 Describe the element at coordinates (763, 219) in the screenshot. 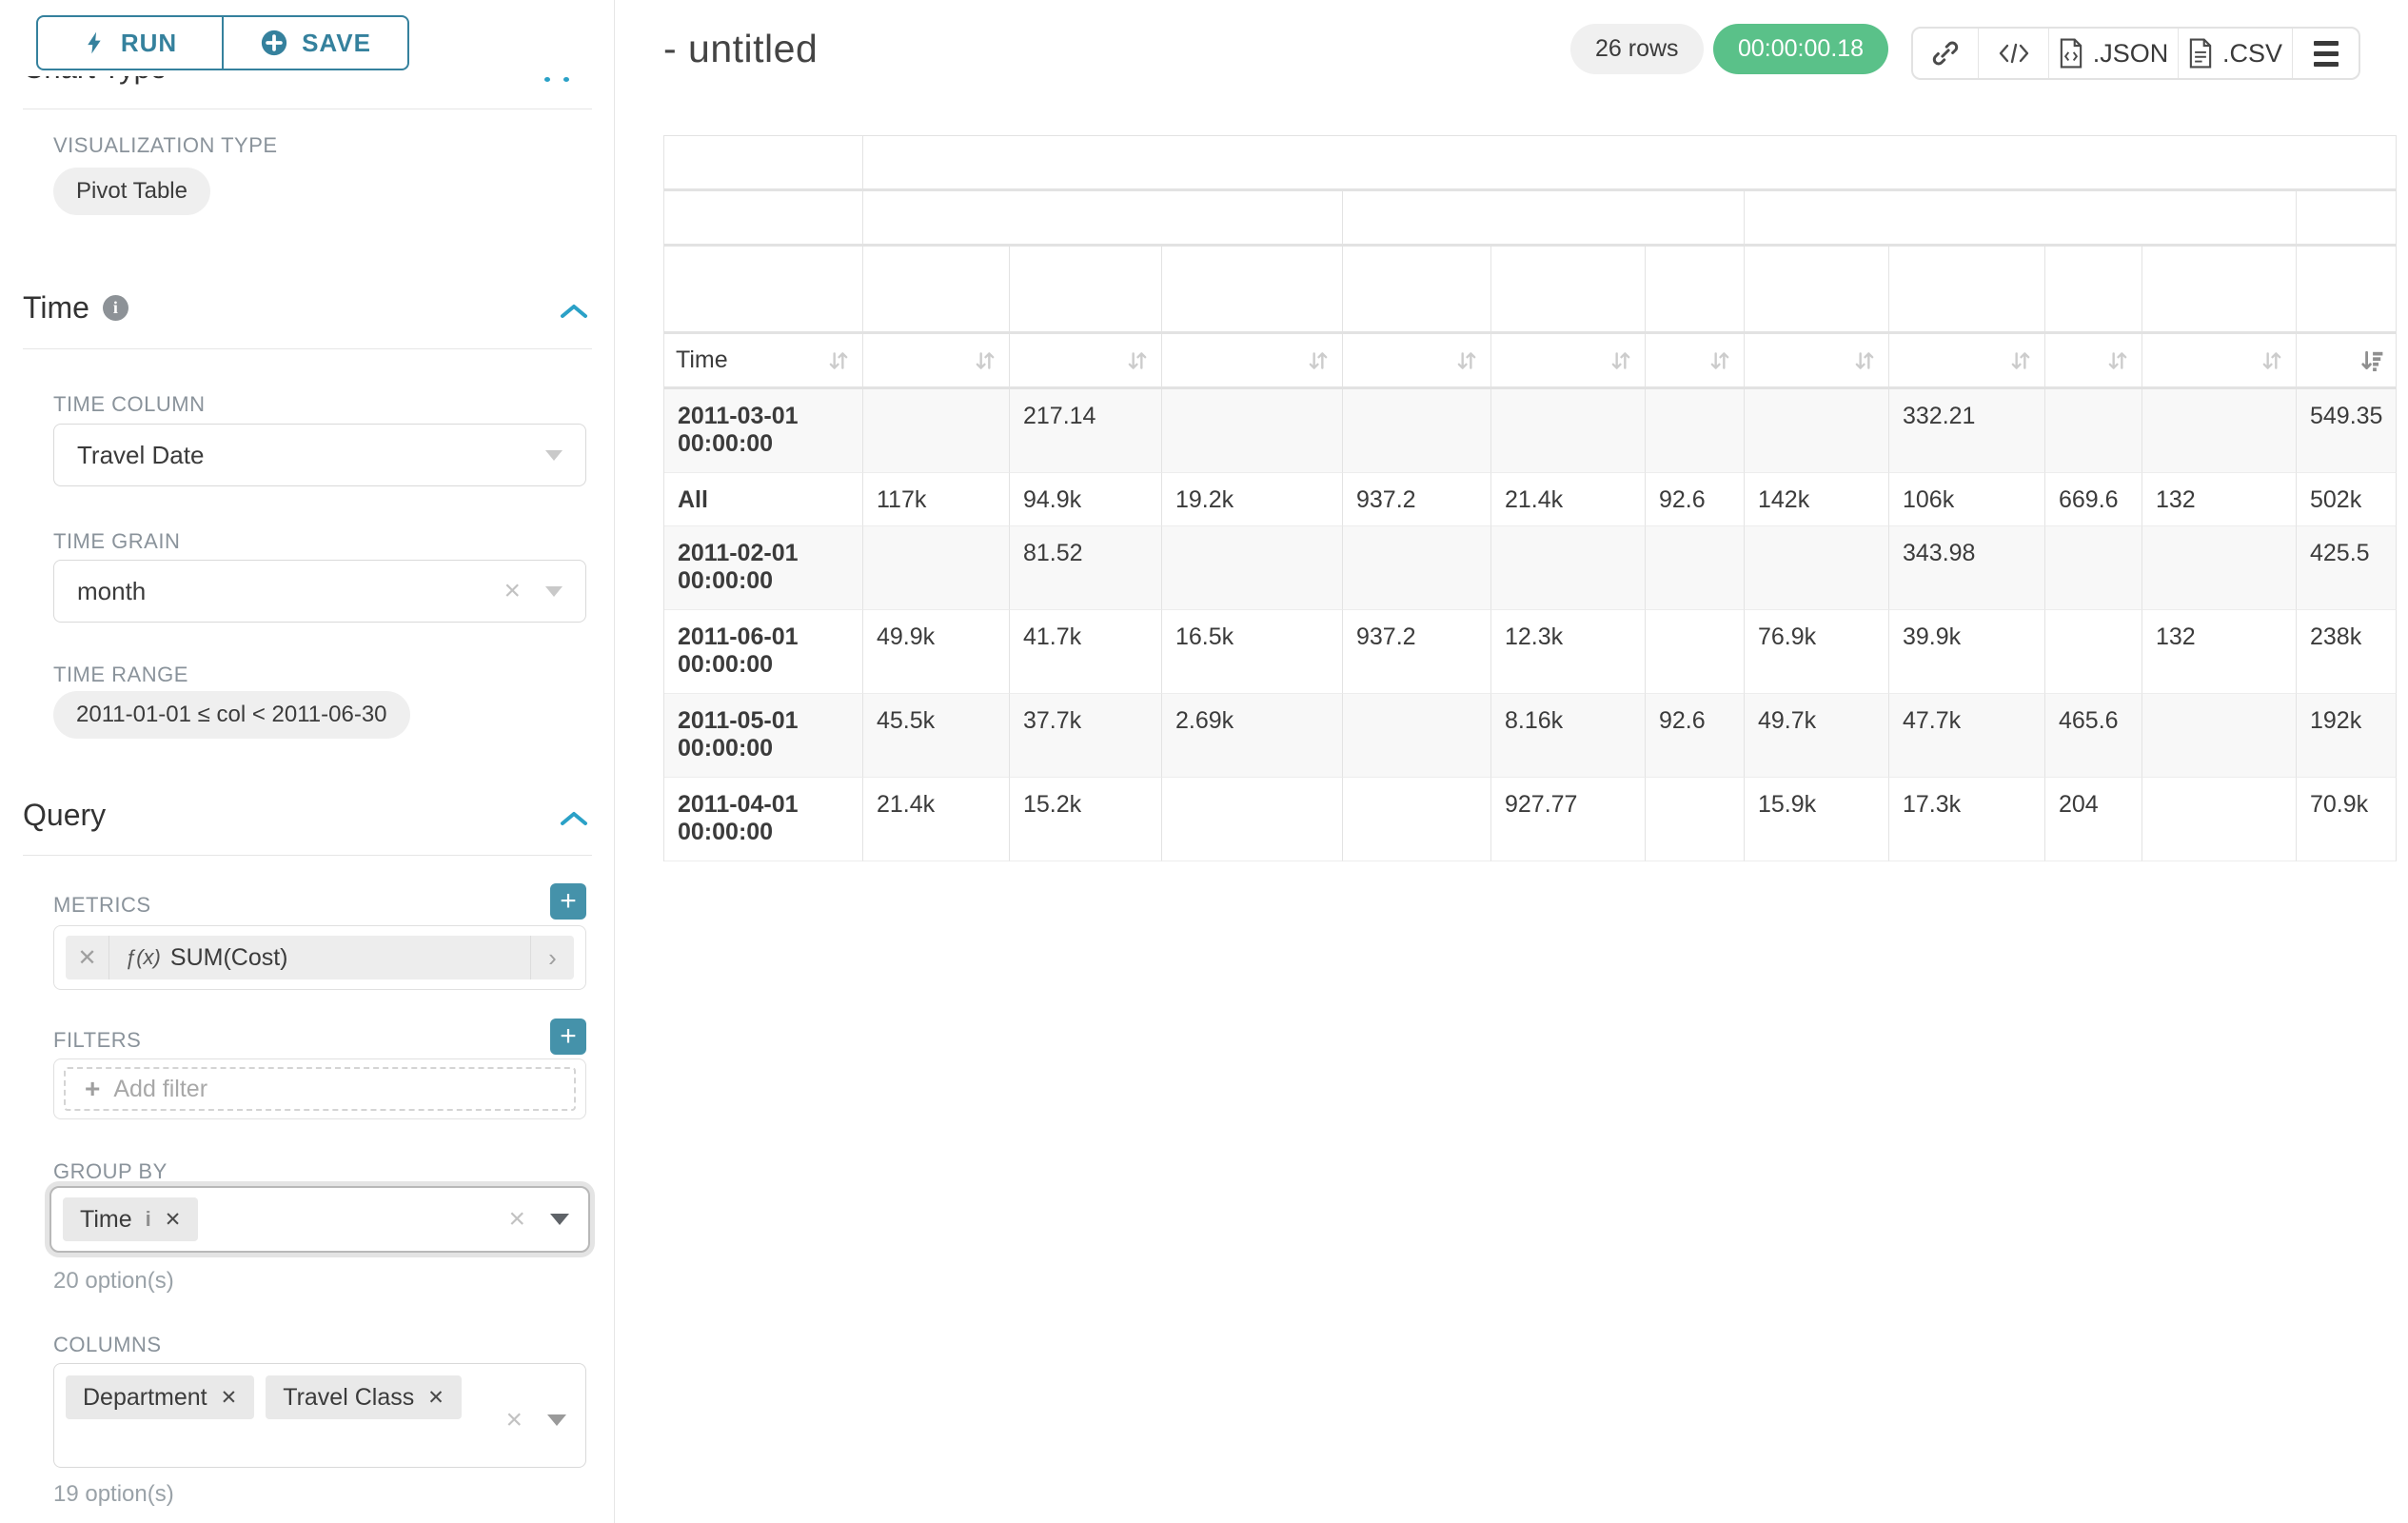

I see `department-dimension-label` at that location.